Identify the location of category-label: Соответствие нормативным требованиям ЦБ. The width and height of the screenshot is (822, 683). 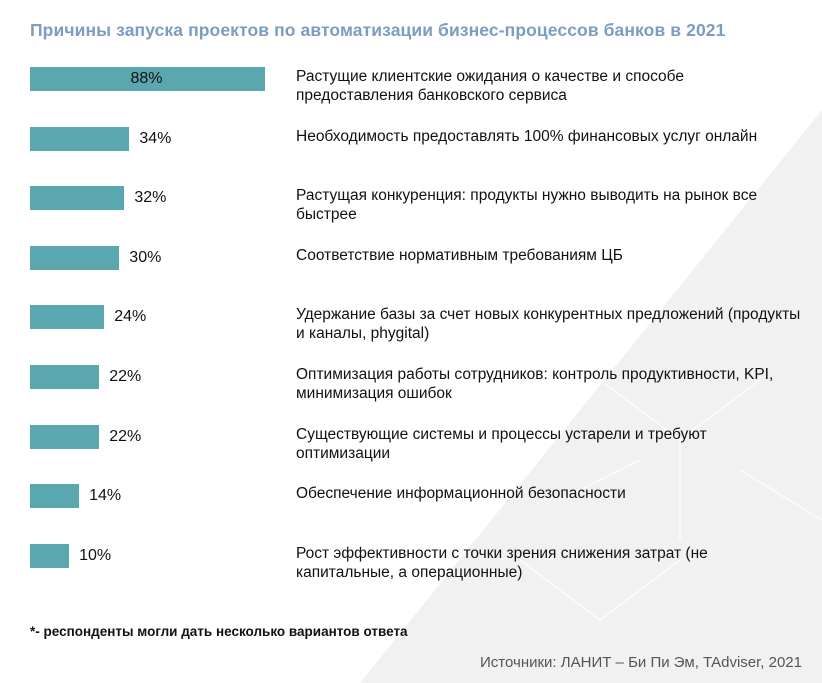
(459, 255).